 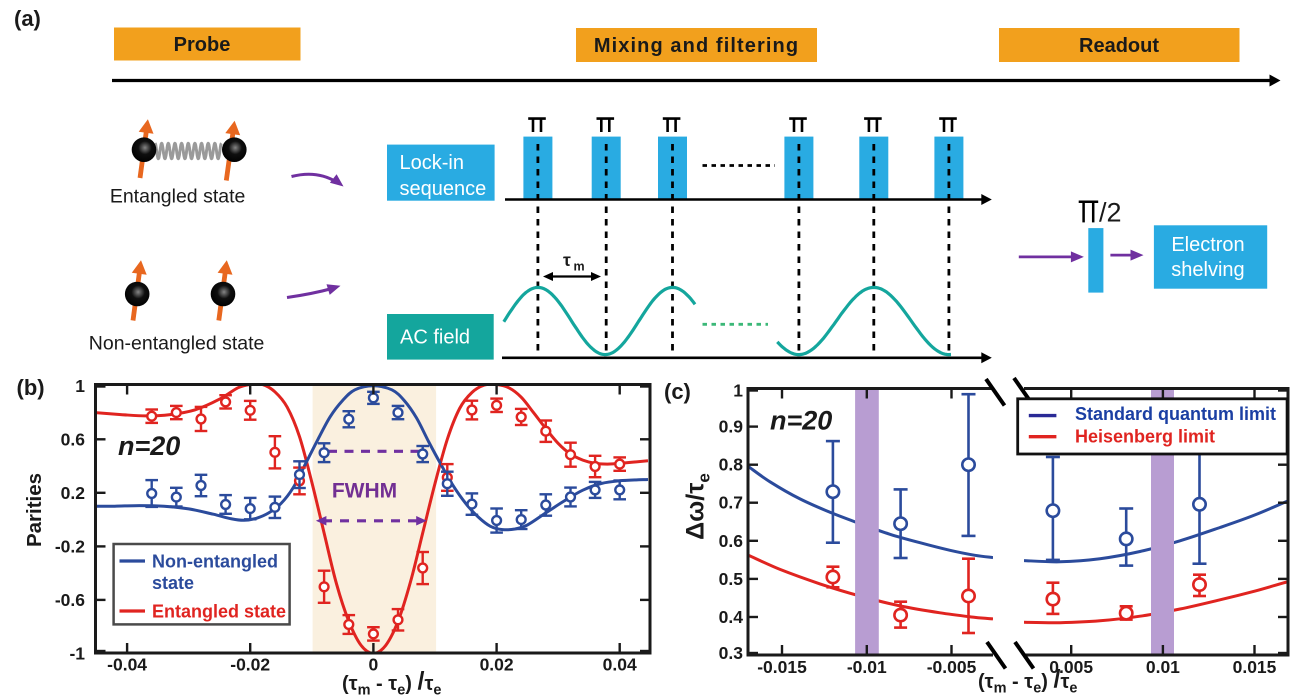 I want to click on svg-text: 0.3, so click(x=731, y=653).